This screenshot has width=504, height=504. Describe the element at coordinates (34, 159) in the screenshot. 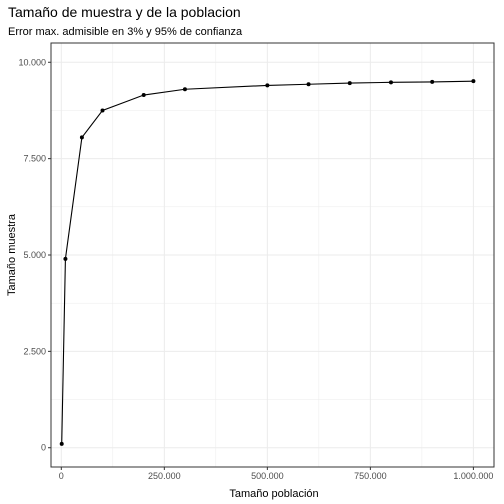

I see `y-tick-label: 7.500` at that location.